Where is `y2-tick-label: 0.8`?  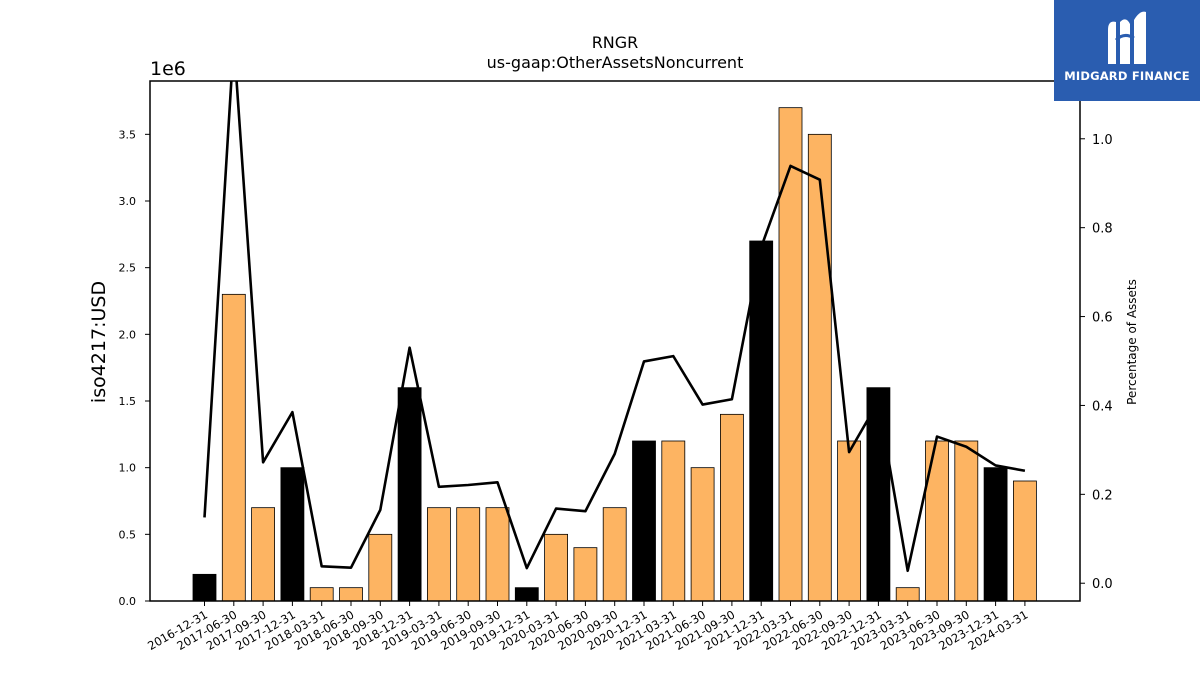
y2-tick-label: 0.8 is located at coordinates (1102, 229).